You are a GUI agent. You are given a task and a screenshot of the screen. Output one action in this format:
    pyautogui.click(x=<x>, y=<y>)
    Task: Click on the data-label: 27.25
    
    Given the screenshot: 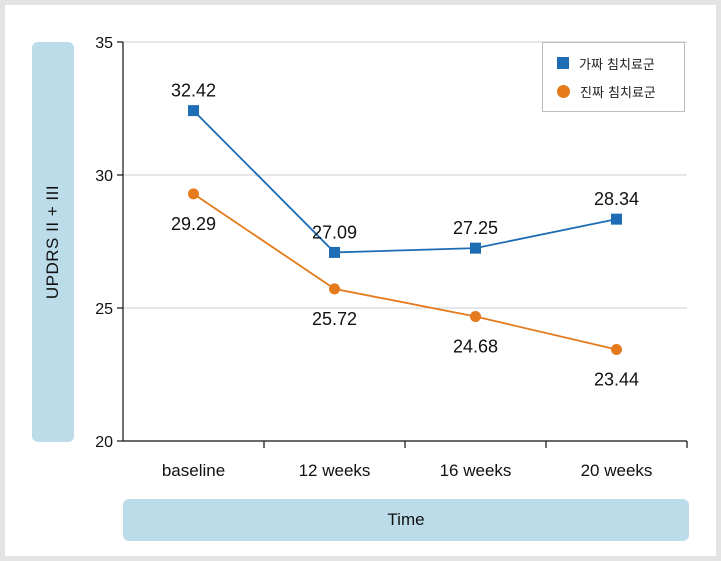 What is the action you would take?
    pyautogui.click(x=475, y=228)
    